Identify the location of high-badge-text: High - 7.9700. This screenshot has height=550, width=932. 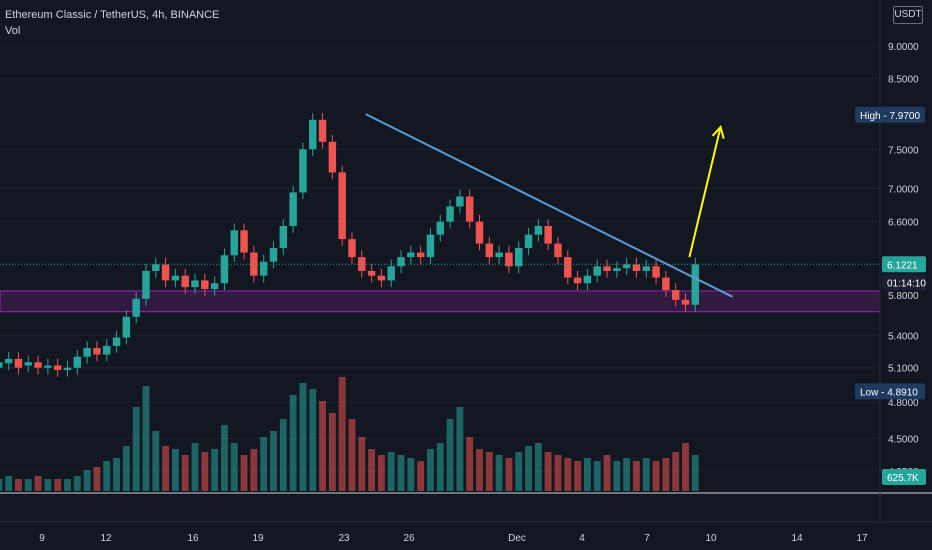
(890, 116).